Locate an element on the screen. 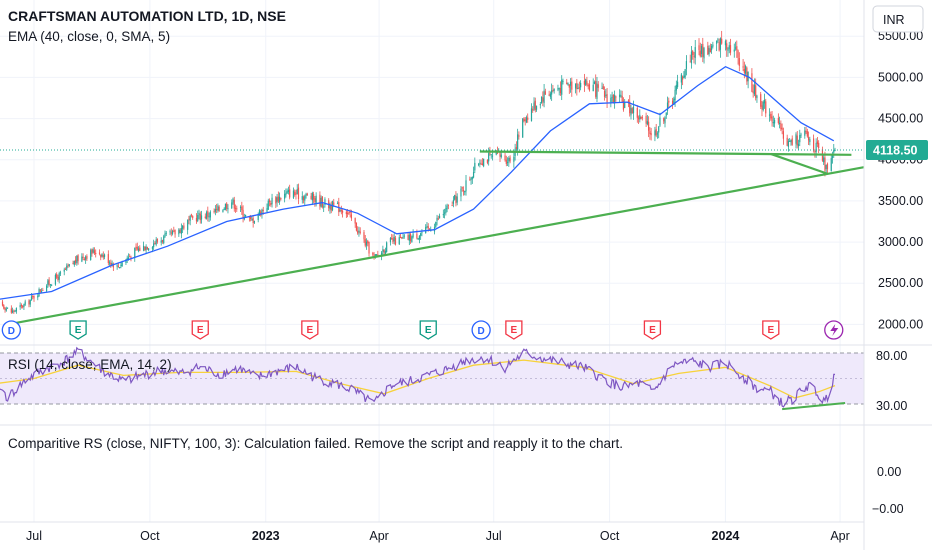 This screenshot has height=550, width=932. dividend-letter: D is located at coordinates (481, 331).